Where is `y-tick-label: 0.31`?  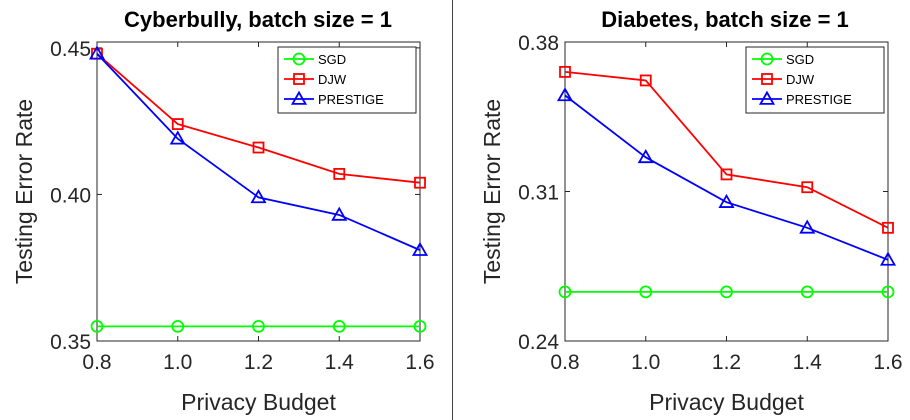 y-tick-label: 0.31 is located at coordinates (538, 193).